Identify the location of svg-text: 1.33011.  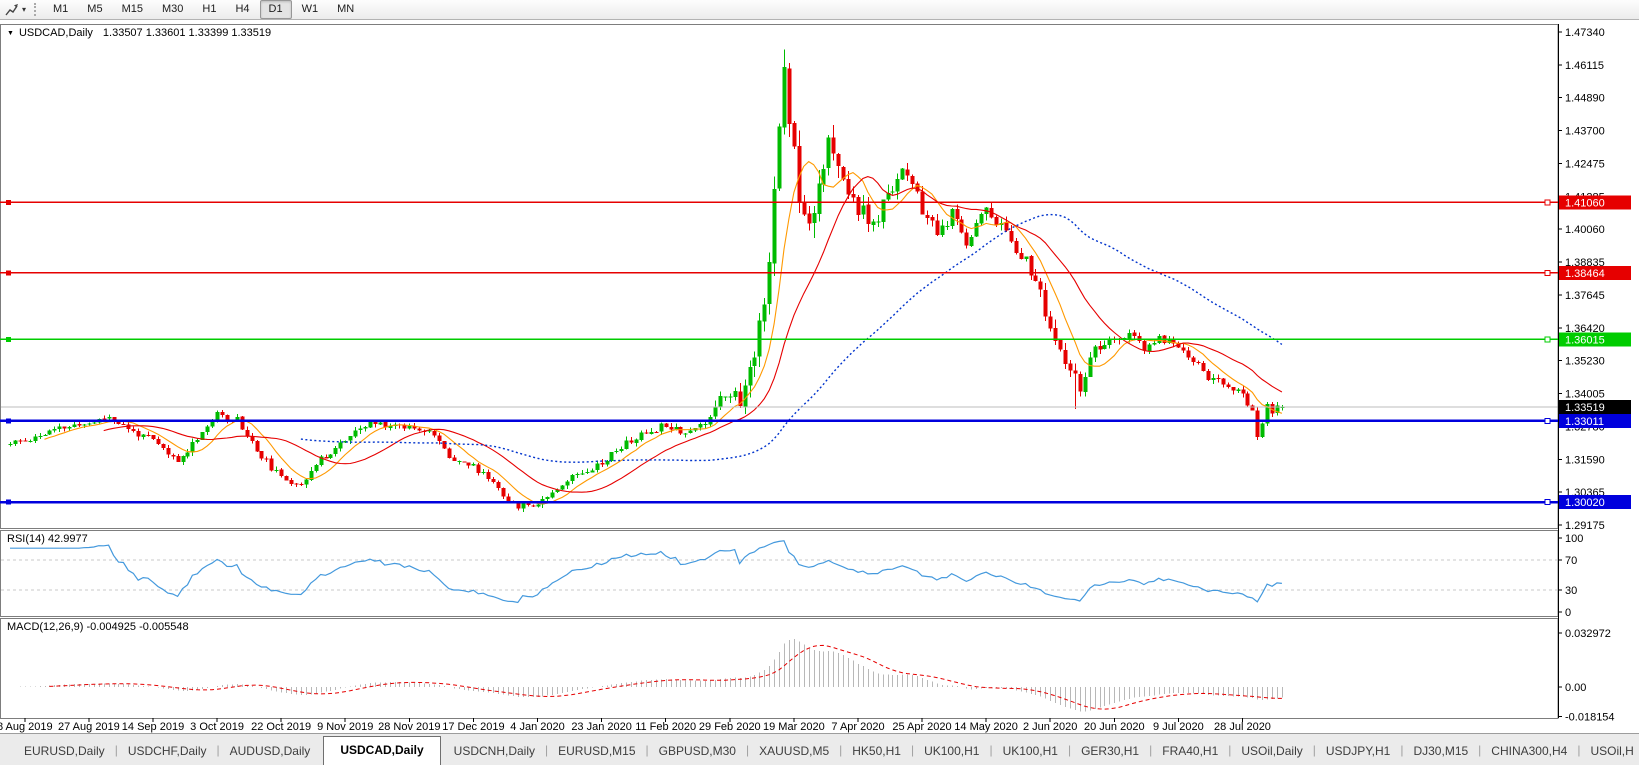
(1584, 422).